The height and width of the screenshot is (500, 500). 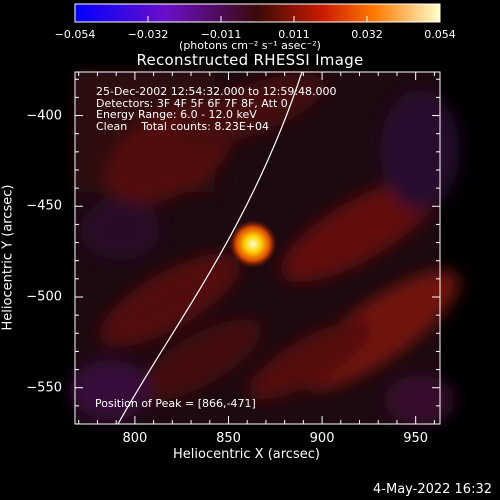 I want to click on colorbar-tick: −0.054, so click(x=75, y=34).